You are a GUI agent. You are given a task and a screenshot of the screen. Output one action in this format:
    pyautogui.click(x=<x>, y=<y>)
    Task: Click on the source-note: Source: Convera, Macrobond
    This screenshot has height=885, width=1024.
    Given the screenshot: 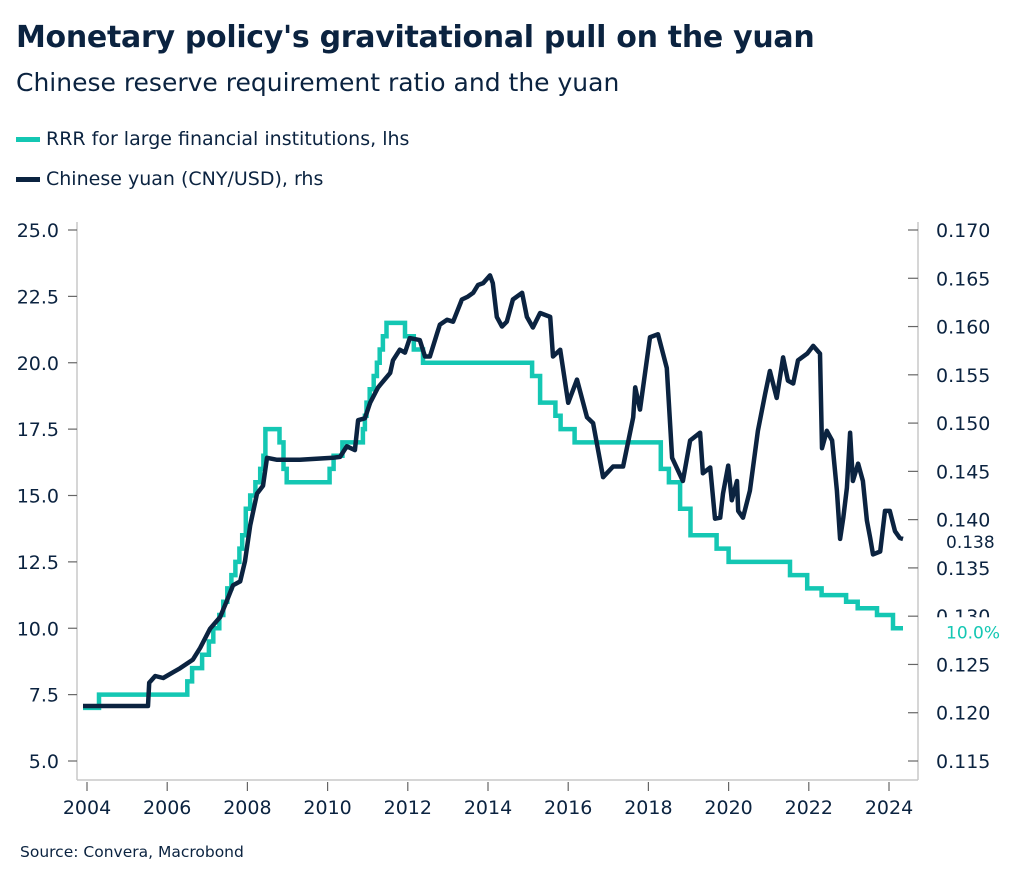 What is the action you would take?
    pyautogui.click(x=132, y=852)
    